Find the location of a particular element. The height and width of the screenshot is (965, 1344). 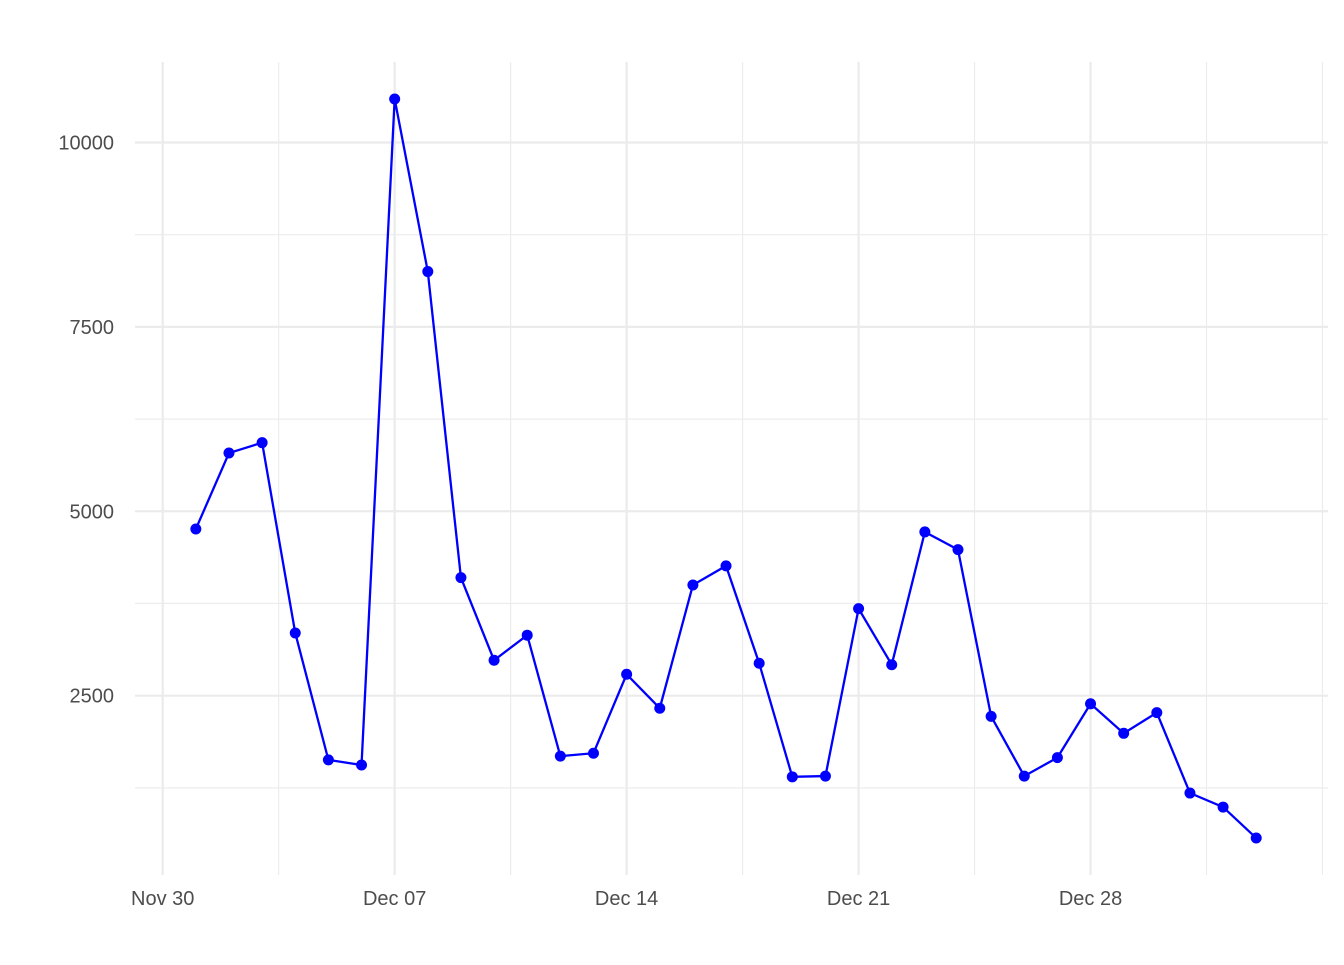

y-tick-label: 10000 is located at coordinates (86, 143).